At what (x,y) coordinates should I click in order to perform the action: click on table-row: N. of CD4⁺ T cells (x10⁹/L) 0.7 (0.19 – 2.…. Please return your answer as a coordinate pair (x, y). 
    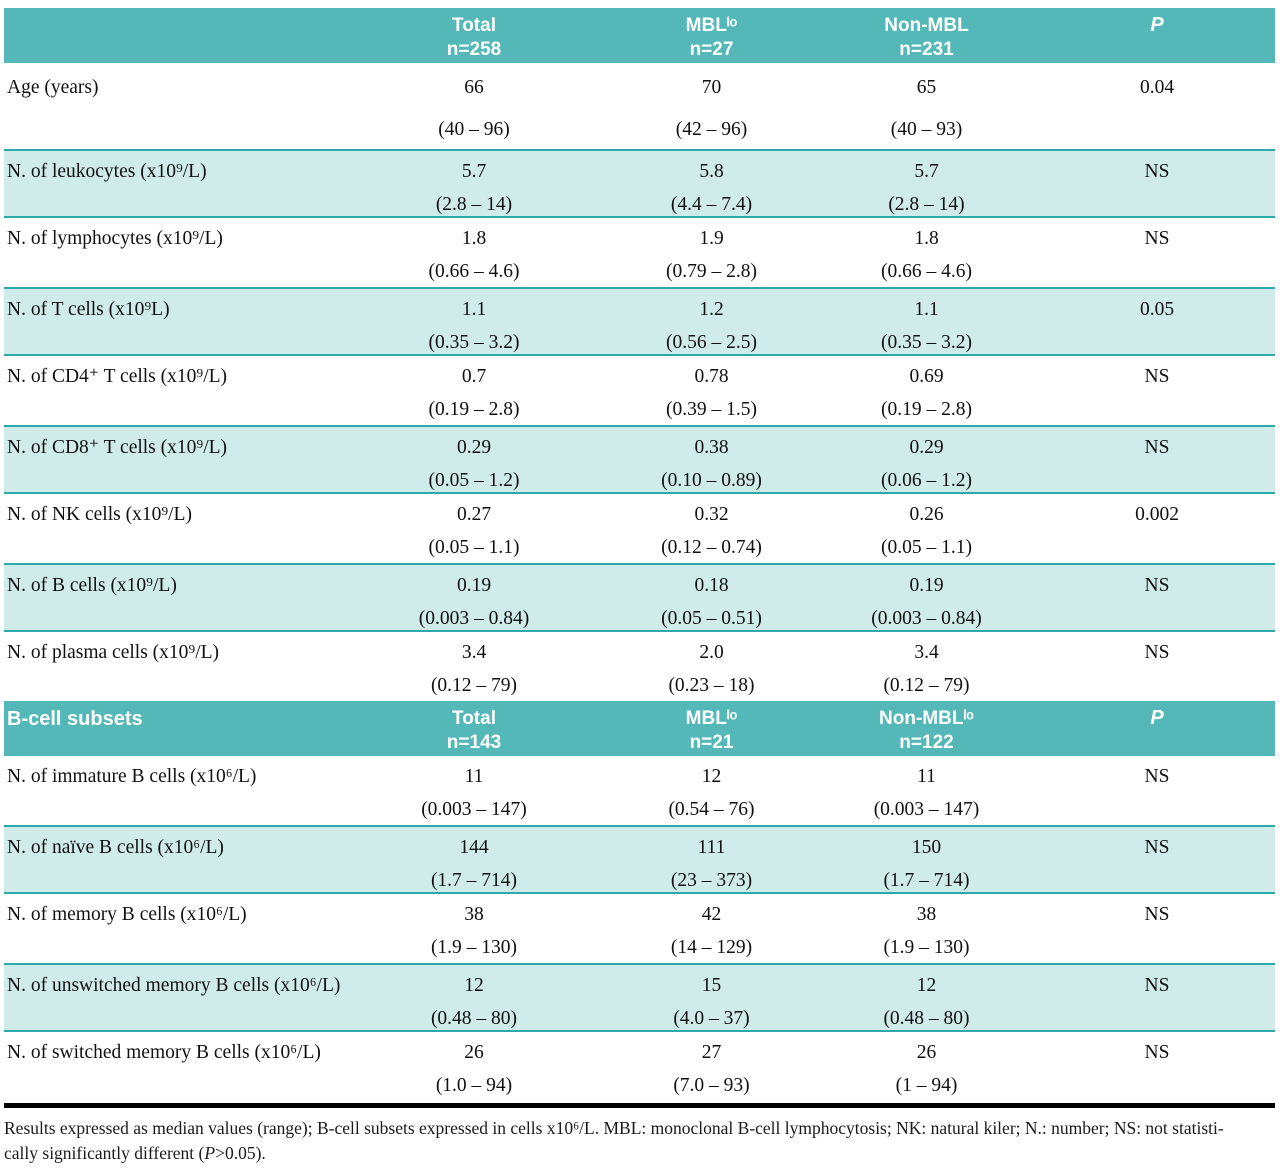
    Looking at the image, I should click on (639, 390).